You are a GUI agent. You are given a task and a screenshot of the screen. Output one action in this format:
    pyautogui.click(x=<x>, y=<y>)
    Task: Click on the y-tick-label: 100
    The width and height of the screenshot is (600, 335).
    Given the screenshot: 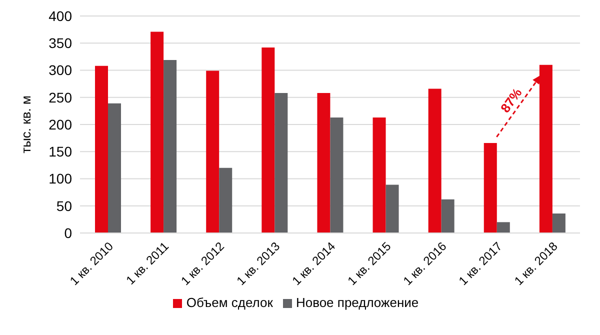 What is the action you would take?
    pyautogui.click(x=60, y=178)
    